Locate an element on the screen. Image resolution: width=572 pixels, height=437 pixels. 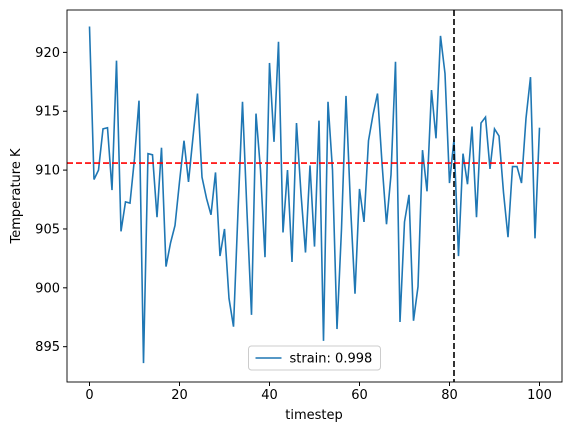
x-tick-label: 40 is located at coordinates (269, 395).